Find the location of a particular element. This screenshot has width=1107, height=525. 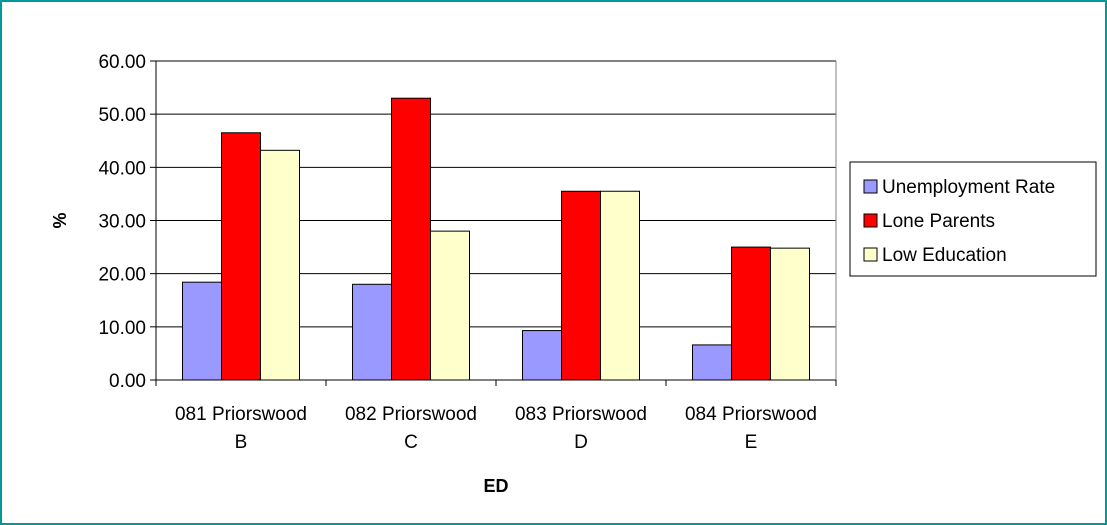

y-tick-label: 10.00 is located at coordinates (122, 328).